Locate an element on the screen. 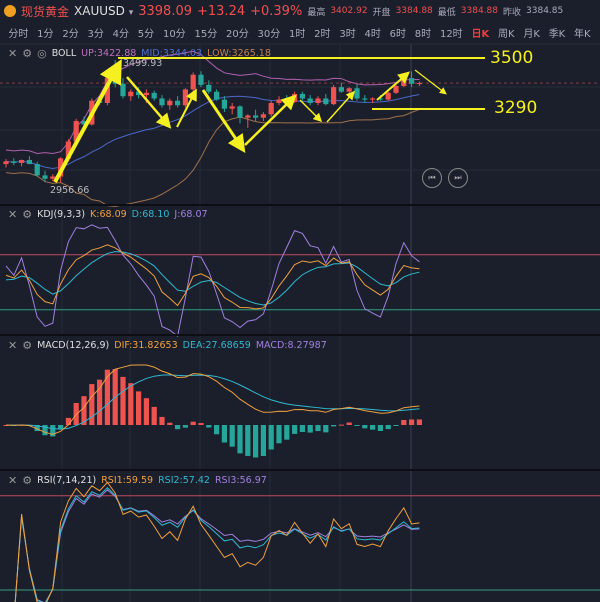 The width and height of the screenshot is (600, 602). timeframe-tab: 6时 is located at coordinates (398, 34).